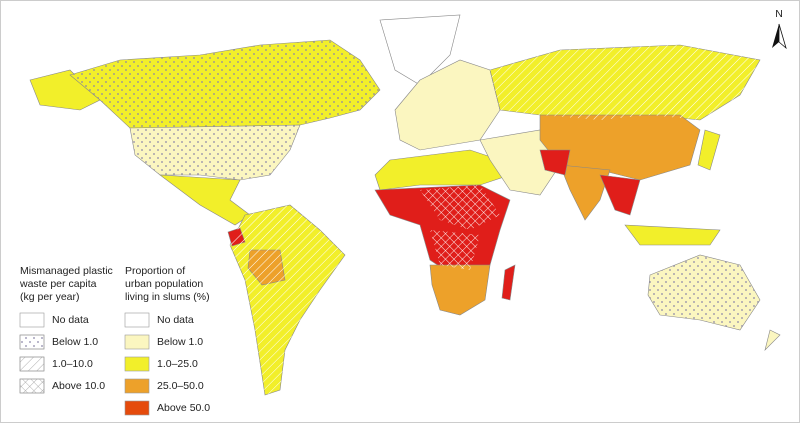 The height and width of the screenshot is (423, 800). I want to click on legend-title: living in slums (%), so click(167, 297).